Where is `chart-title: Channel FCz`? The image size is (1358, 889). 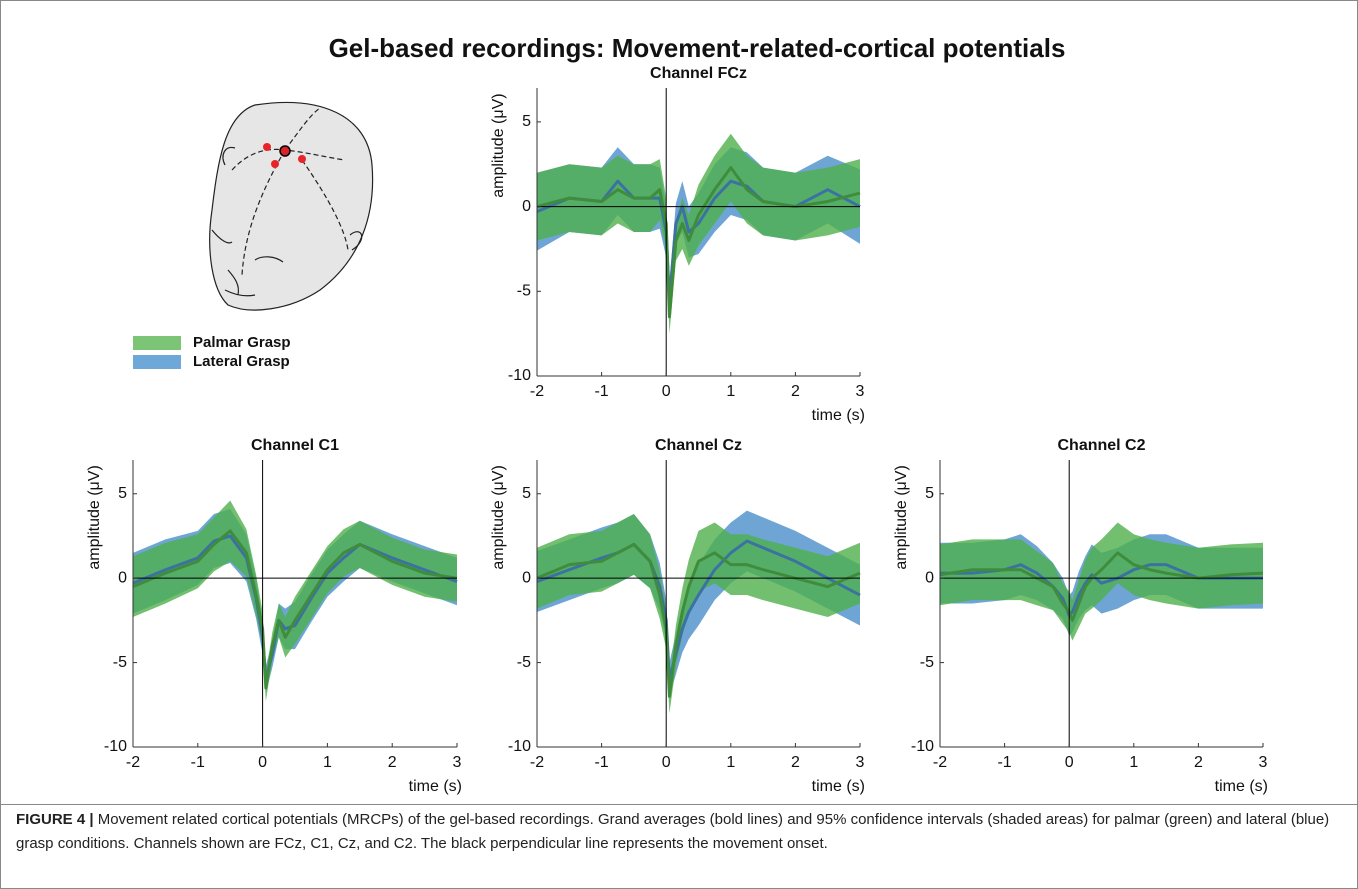
chart-title: Channel FCz is located at coordinates (698, 73).